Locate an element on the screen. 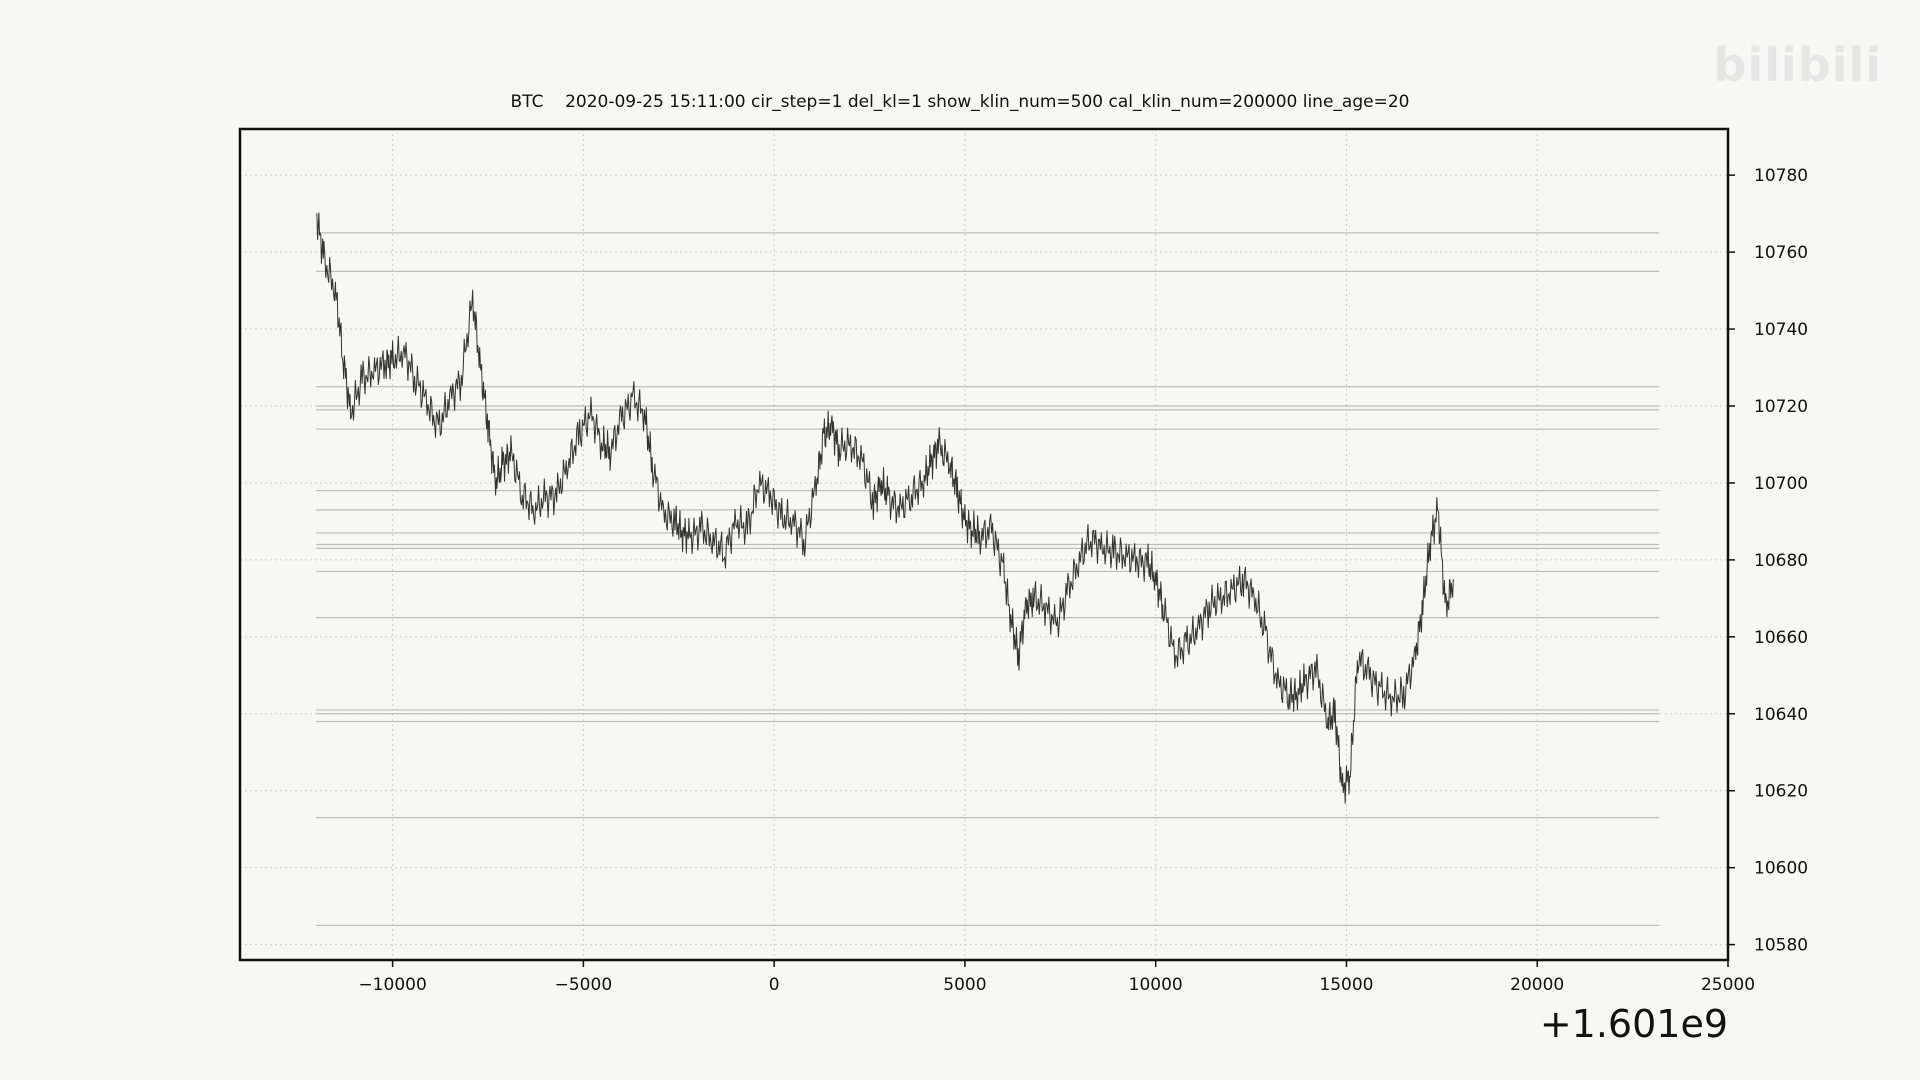 The image size is (1920, 1080). y-tick-label: 10640 is located at coordinates (1781, 715).